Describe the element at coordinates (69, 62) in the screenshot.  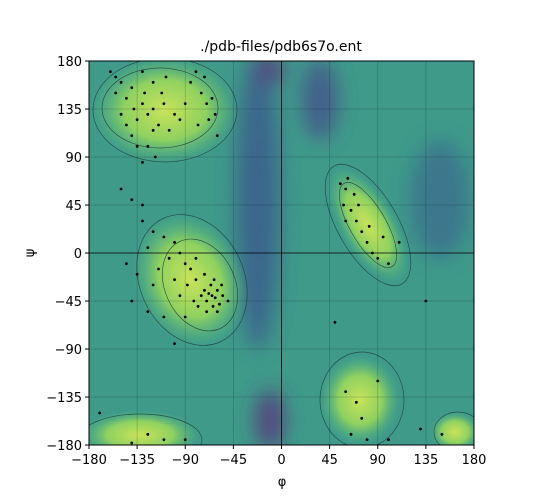
I see `y-tick-label: 180` at that location.